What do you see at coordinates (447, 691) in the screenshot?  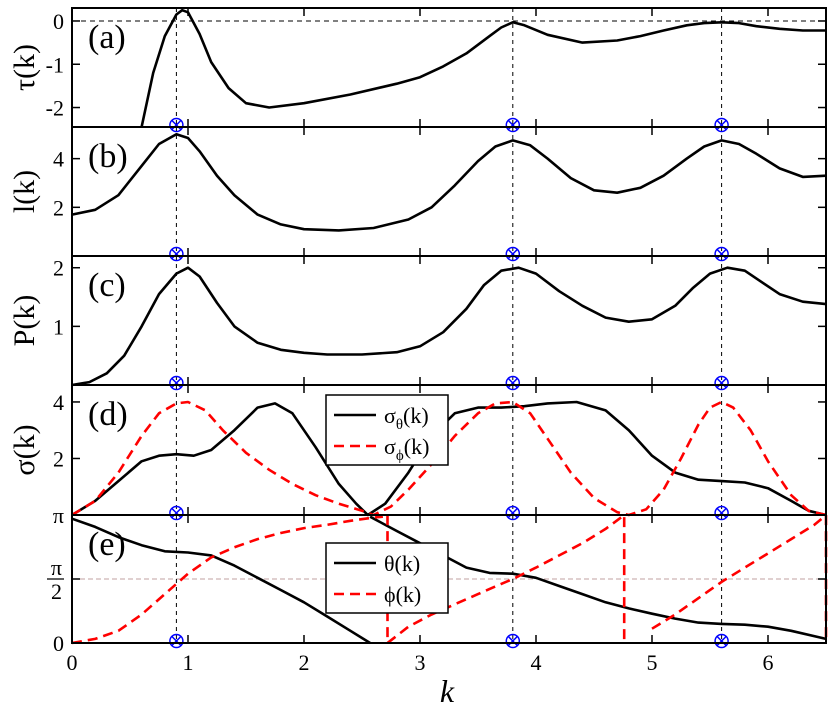 I see `x-axis-label: k` at bounding box center [447, 691].